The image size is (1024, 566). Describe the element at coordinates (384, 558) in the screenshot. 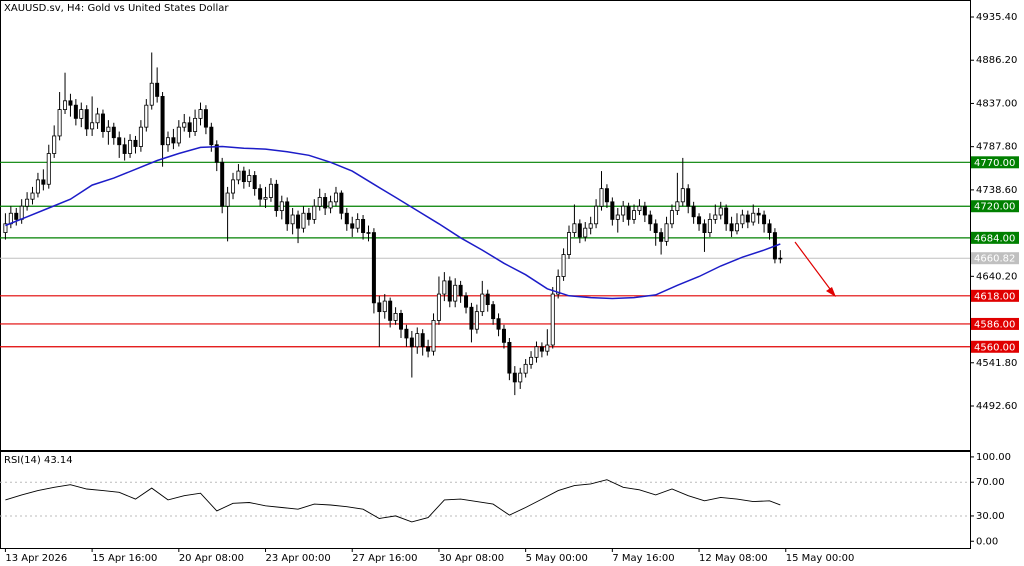

I see `x-tick-label: 27 Apr 16:00` at that location.